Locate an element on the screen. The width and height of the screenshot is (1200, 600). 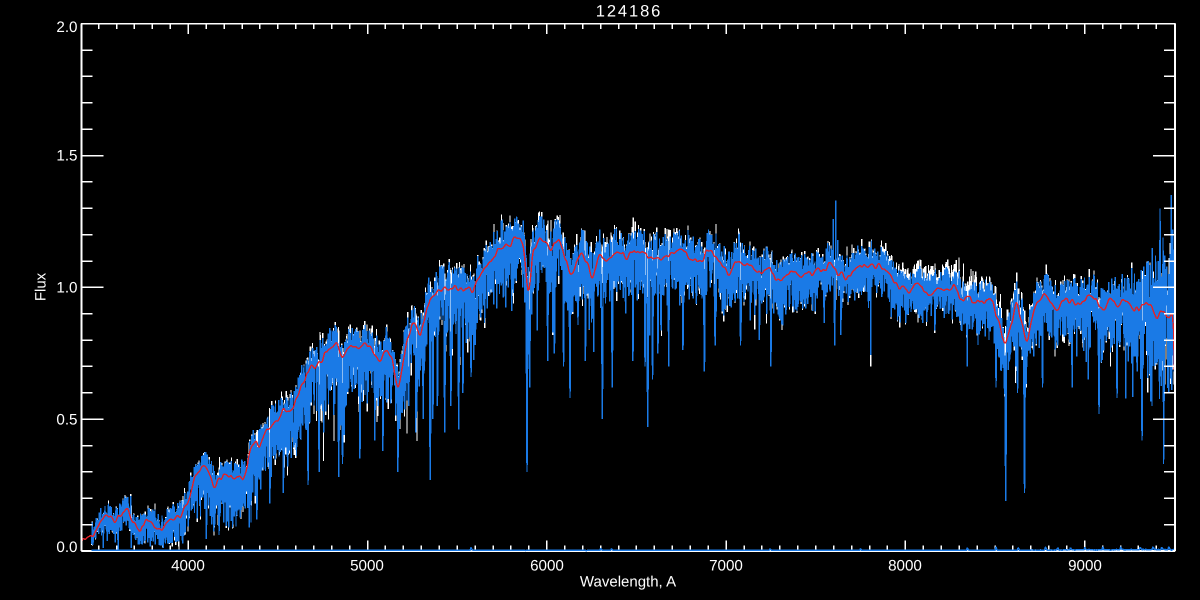
svg-text: 0.5 is located at coordinates (66, 419).